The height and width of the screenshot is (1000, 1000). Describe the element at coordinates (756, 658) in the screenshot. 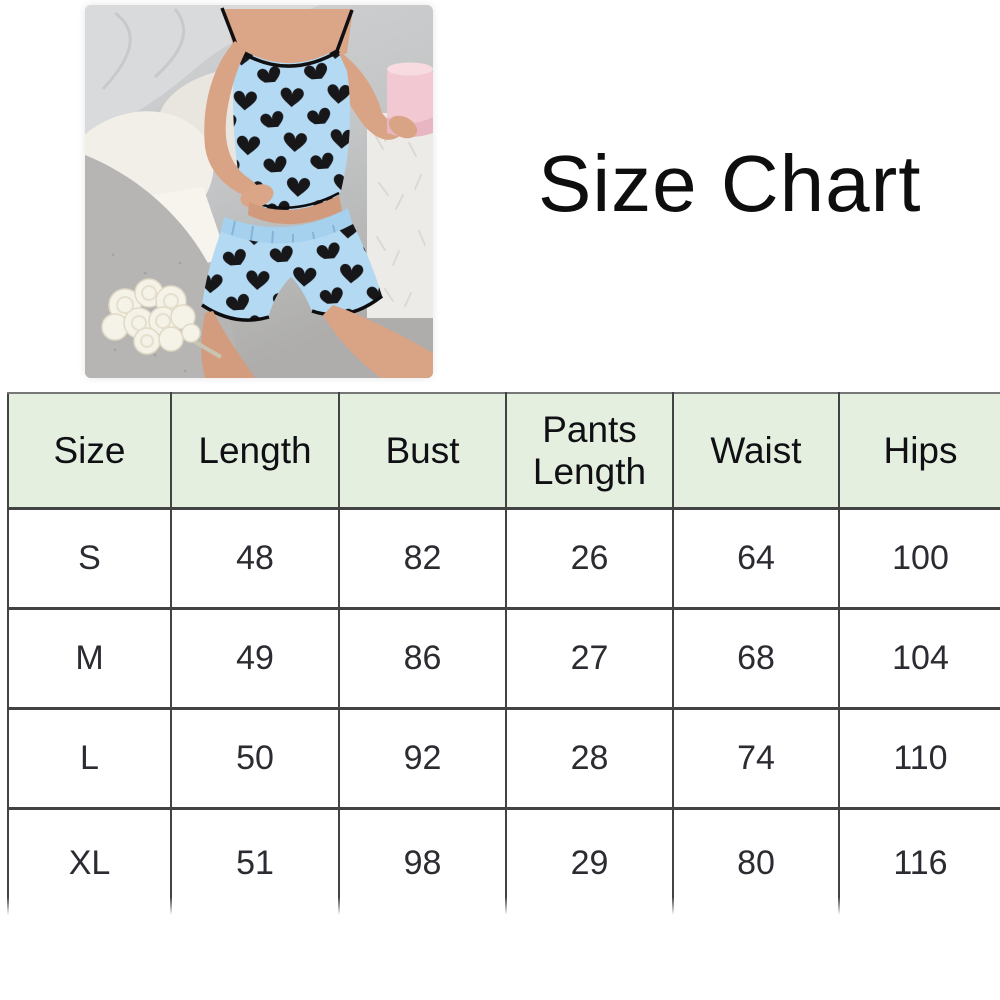

I see `waist-cell: 68` at that location.